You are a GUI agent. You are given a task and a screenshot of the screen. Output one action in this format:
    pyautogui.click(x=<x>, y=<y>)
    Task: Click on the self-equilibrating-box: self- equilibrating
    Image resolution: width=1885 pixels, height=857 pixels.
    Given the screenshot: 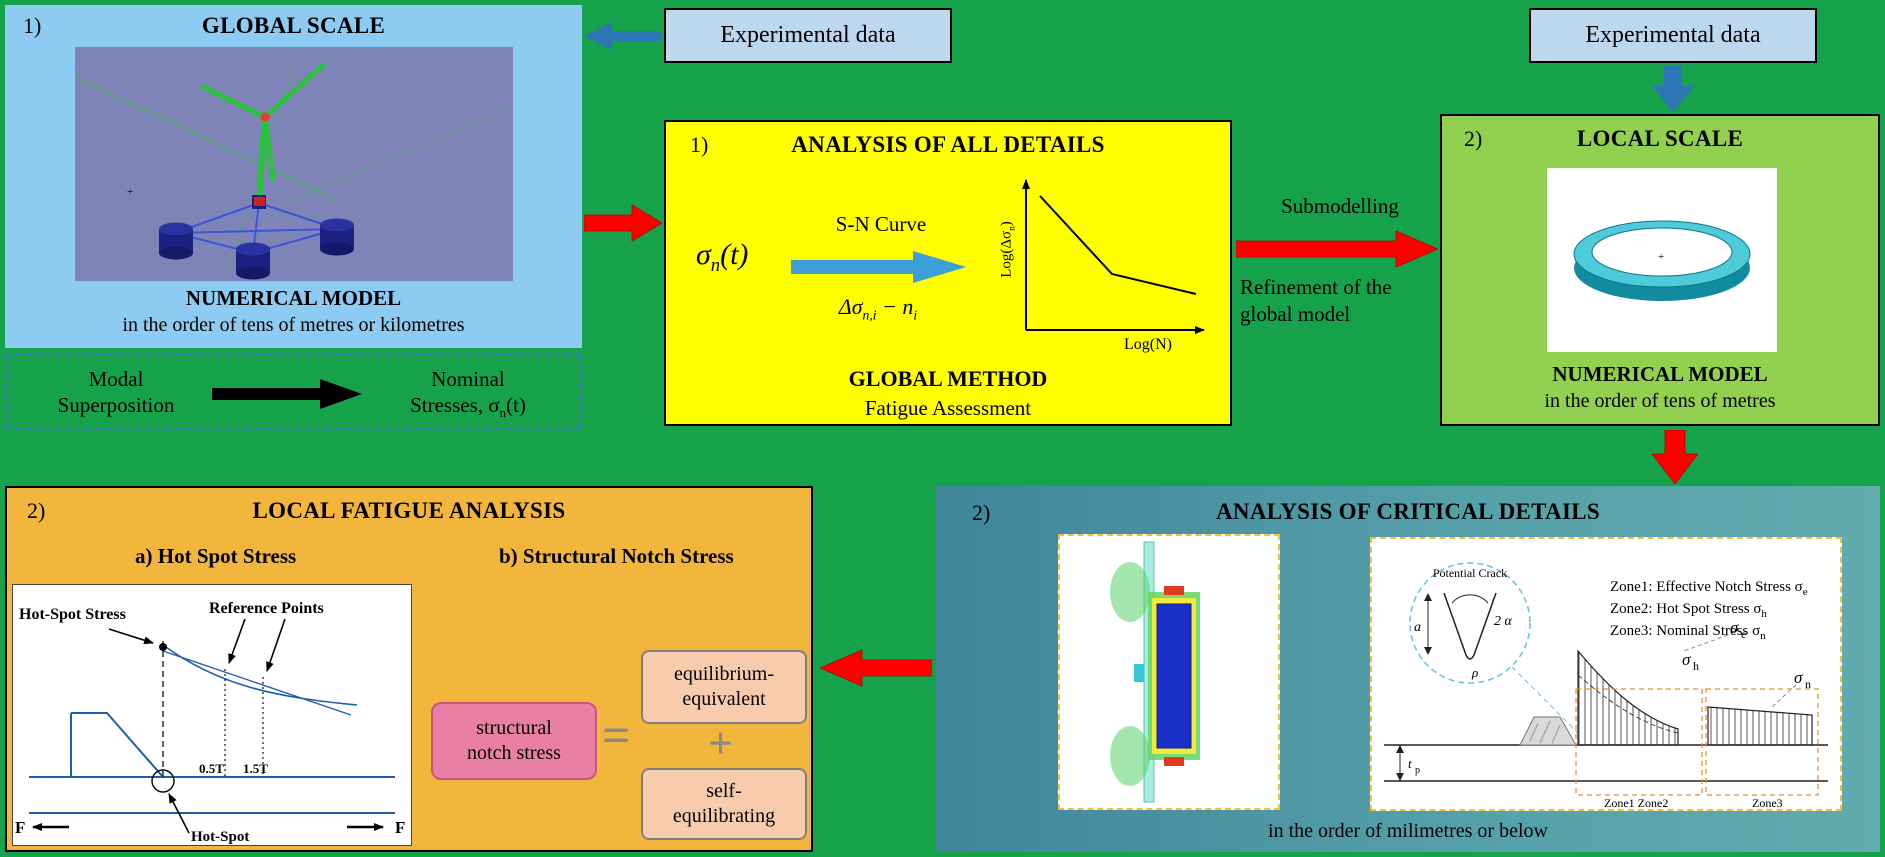 What is the action you would take?
    pyautogui.click(x=724, y=804)
    